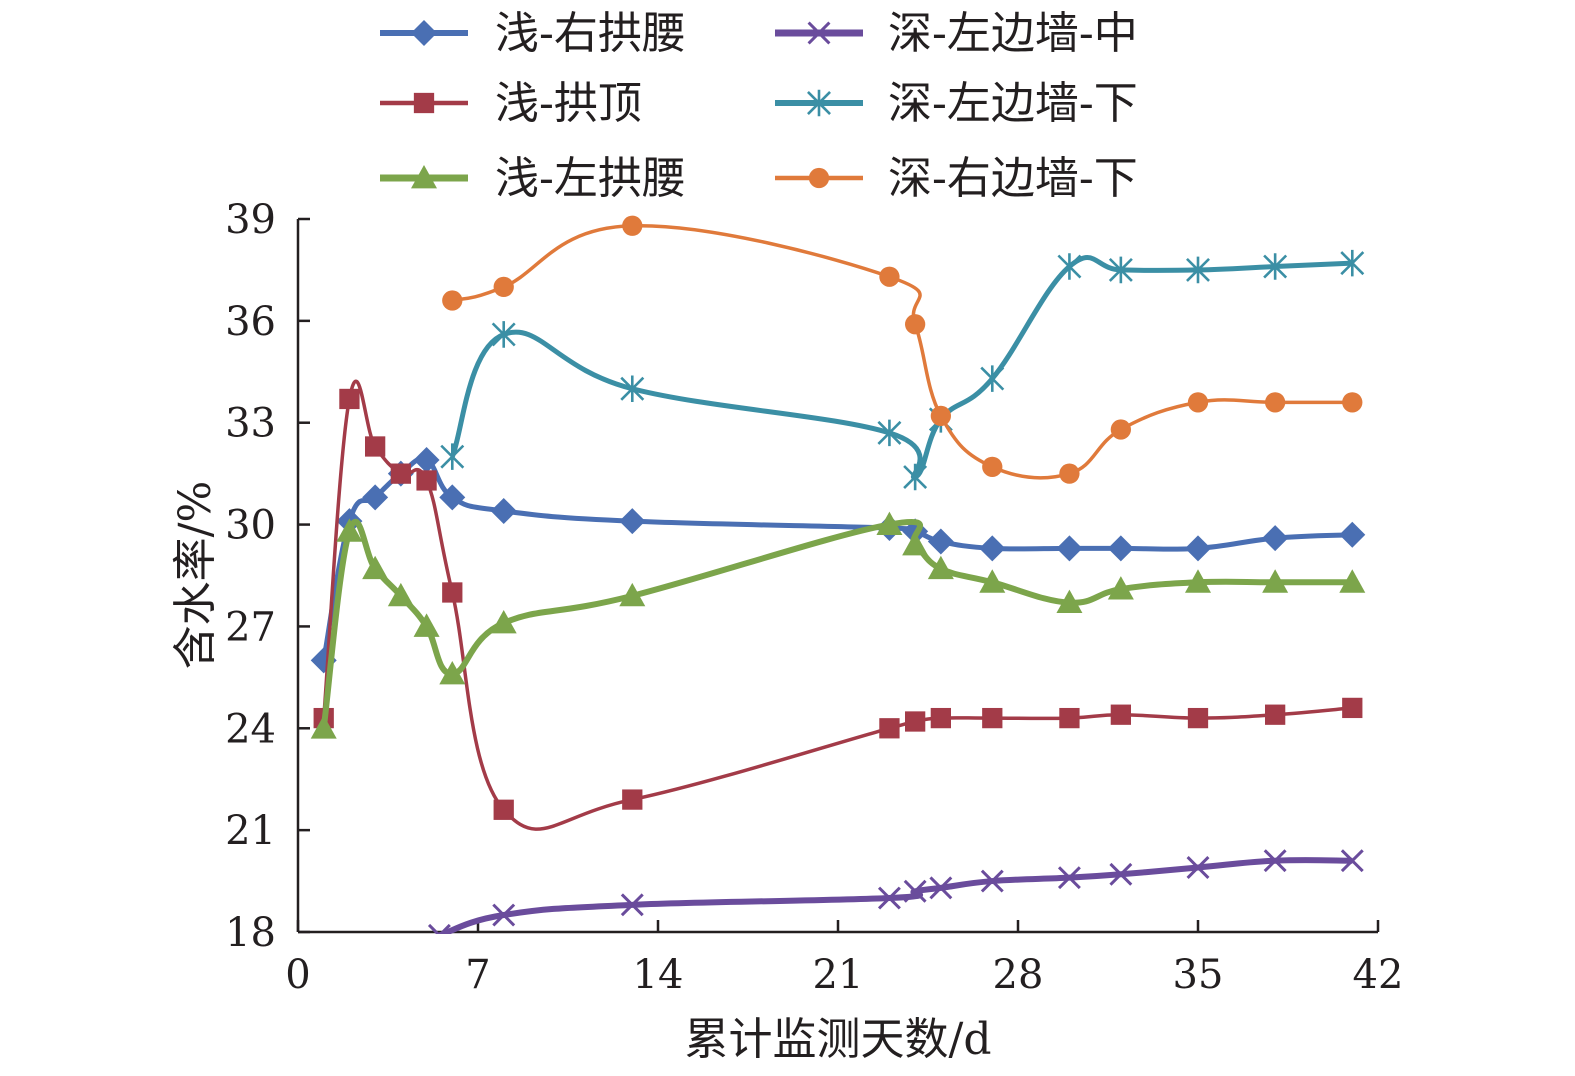 The image size is (1575, 1076). I want to click on y-tick-label: 21, so click(250, 831).